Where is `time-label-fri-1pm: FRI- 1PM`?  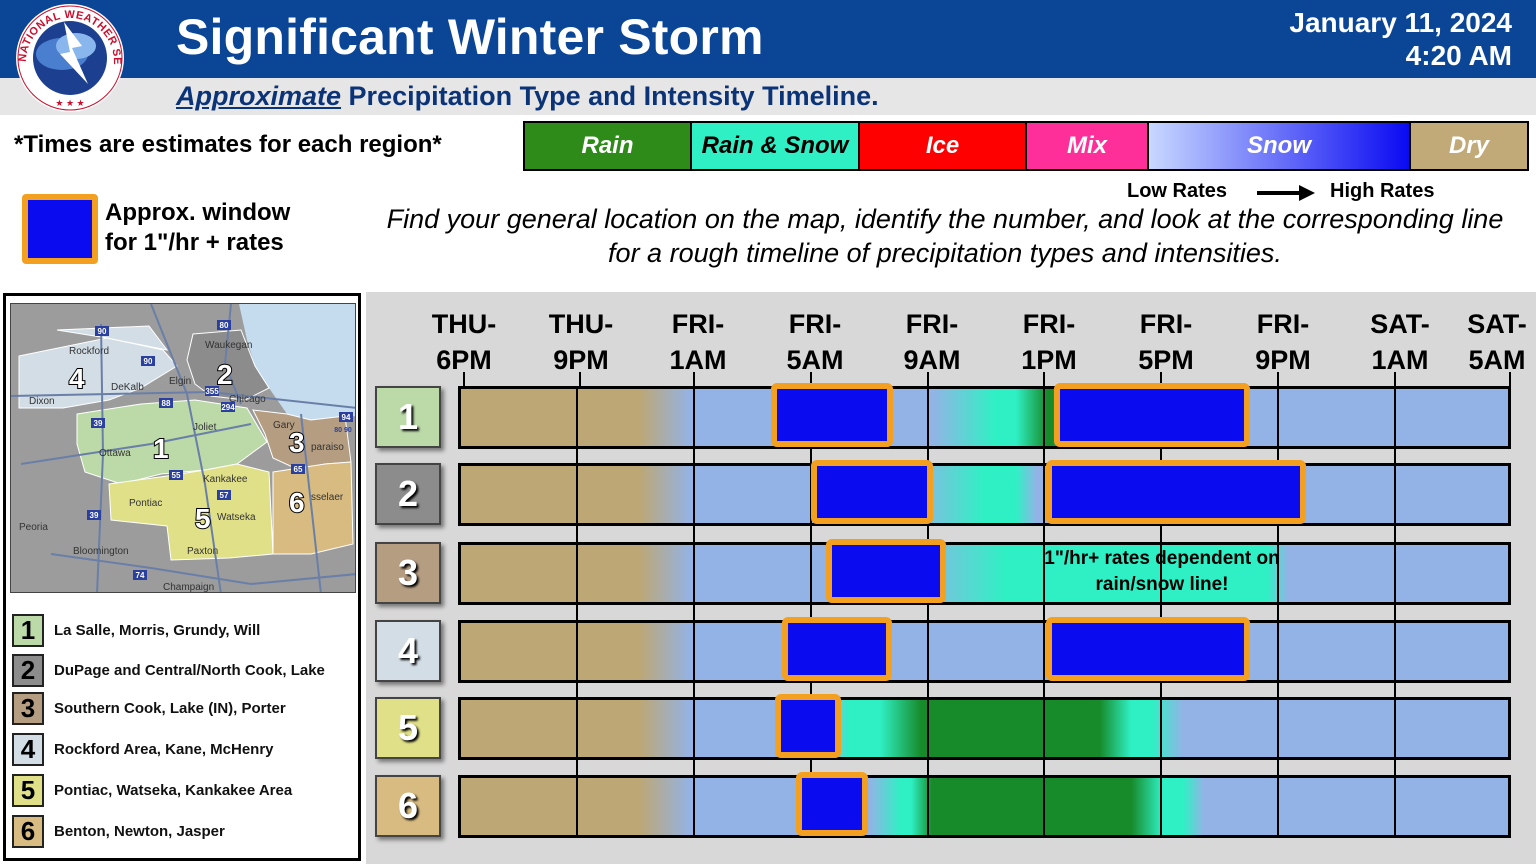
time-label-fri-1pm: FRI- 1PM is located at coordinates (1049, 342).